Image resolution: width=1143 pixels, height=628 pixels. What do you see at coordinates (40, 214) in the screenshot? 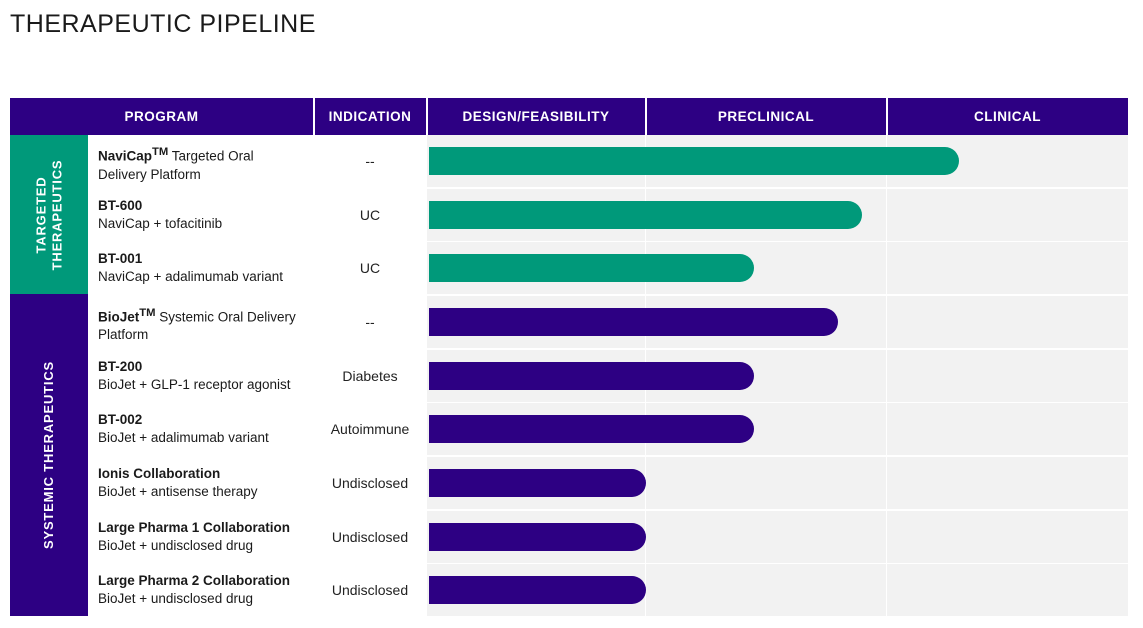
I see `group-label-line: TARGETED` at bounding box center [40, 214].